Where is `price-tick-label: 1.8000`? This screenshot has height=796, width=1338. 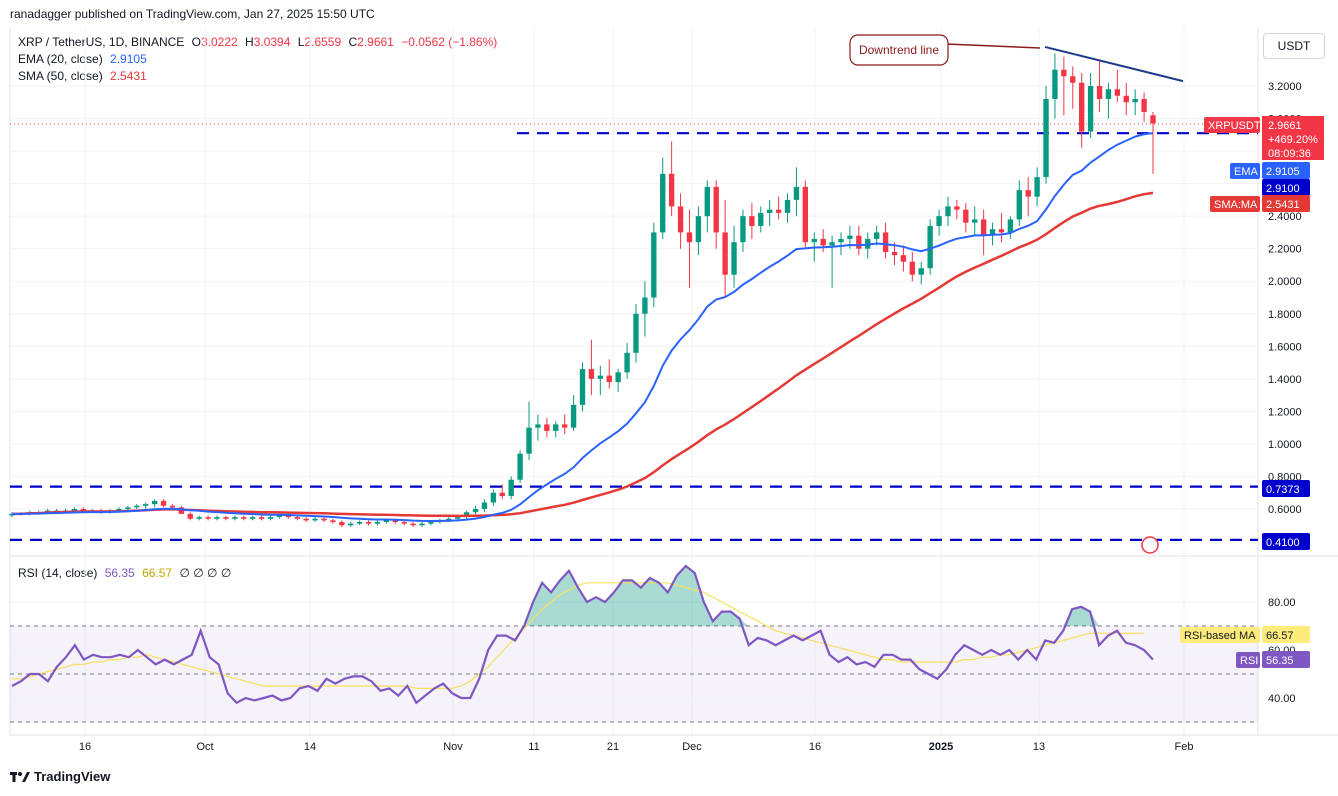 price-tick-label: 1.8000 is located at coordinates (1285, 315).